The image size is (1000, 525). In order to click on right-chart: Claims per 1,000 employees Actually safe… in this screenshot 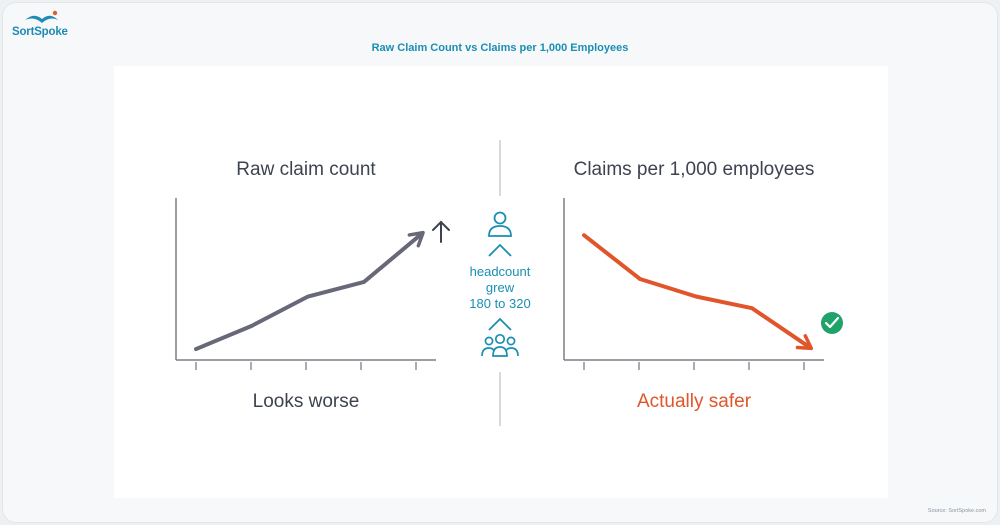, I will do `click(703, 285)`.